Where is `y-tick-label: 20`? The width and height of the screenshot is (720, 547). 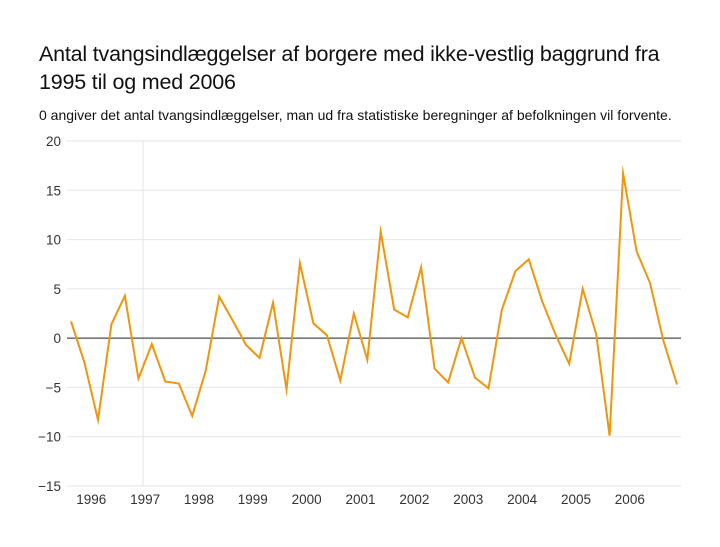
y-tick-label: 20 is located at coordinates (53, 141).